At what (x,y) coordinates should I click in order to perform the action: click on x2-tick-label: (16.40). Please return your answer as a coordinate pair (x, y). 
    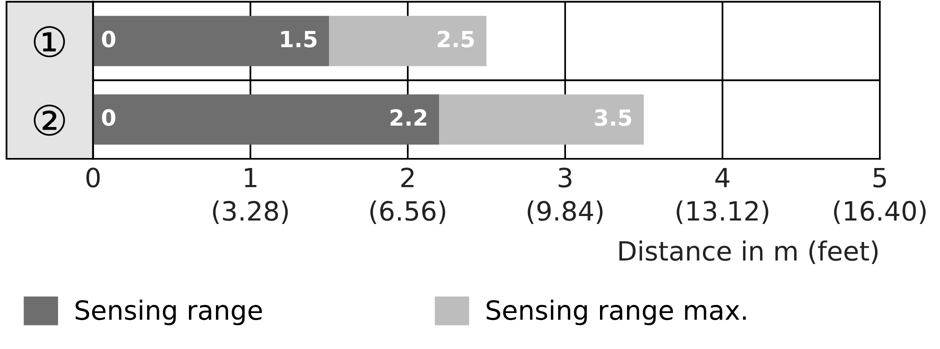
    Looking at the image, I should click on (880, 212).